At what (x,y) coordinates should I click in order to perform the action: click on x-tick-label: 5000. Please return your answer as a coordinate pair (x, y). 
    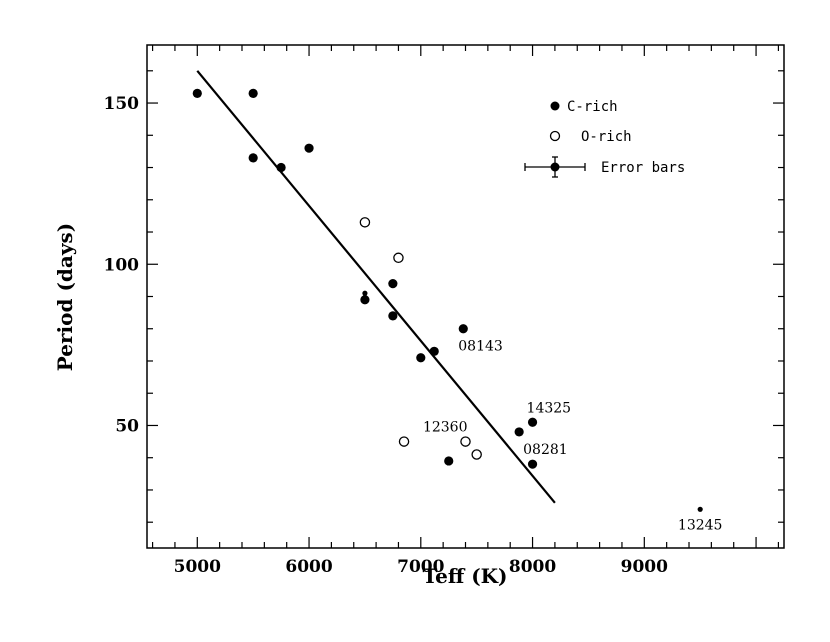
    Looking at the image, I should click on (197, 567).